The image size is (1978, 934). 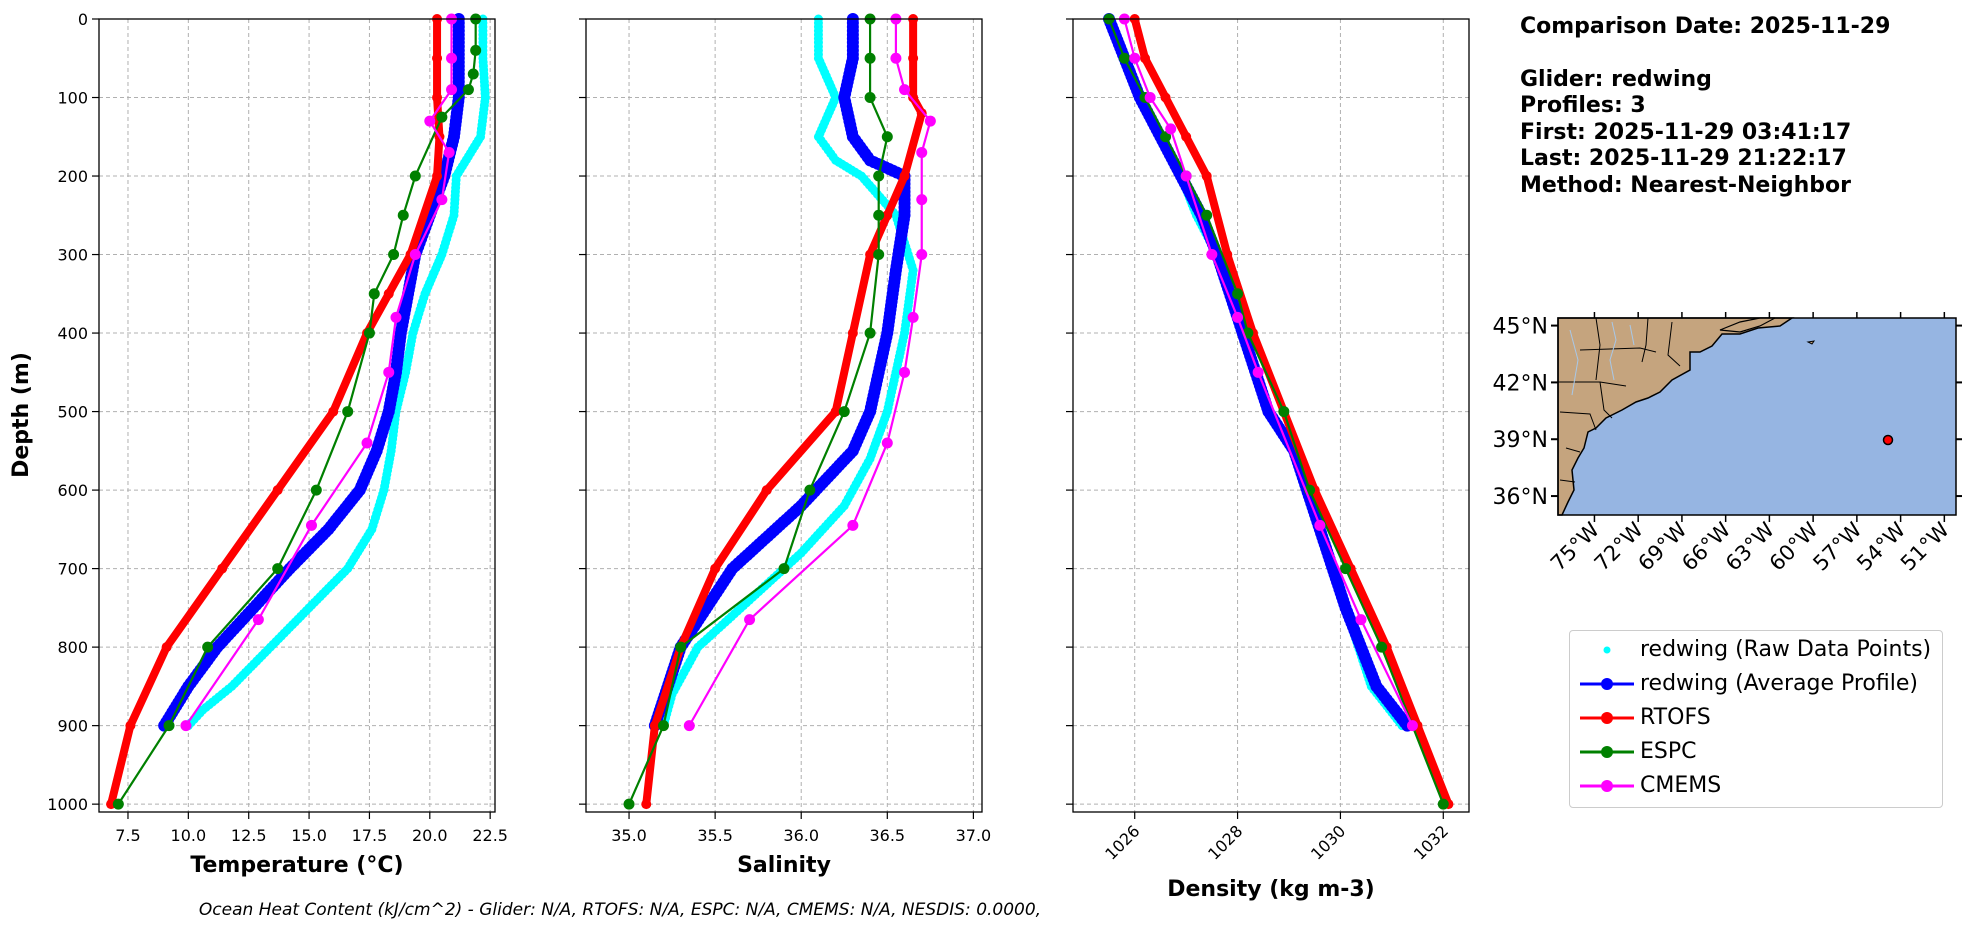 I want to click on salinity-series, so click(x=779, y=411).